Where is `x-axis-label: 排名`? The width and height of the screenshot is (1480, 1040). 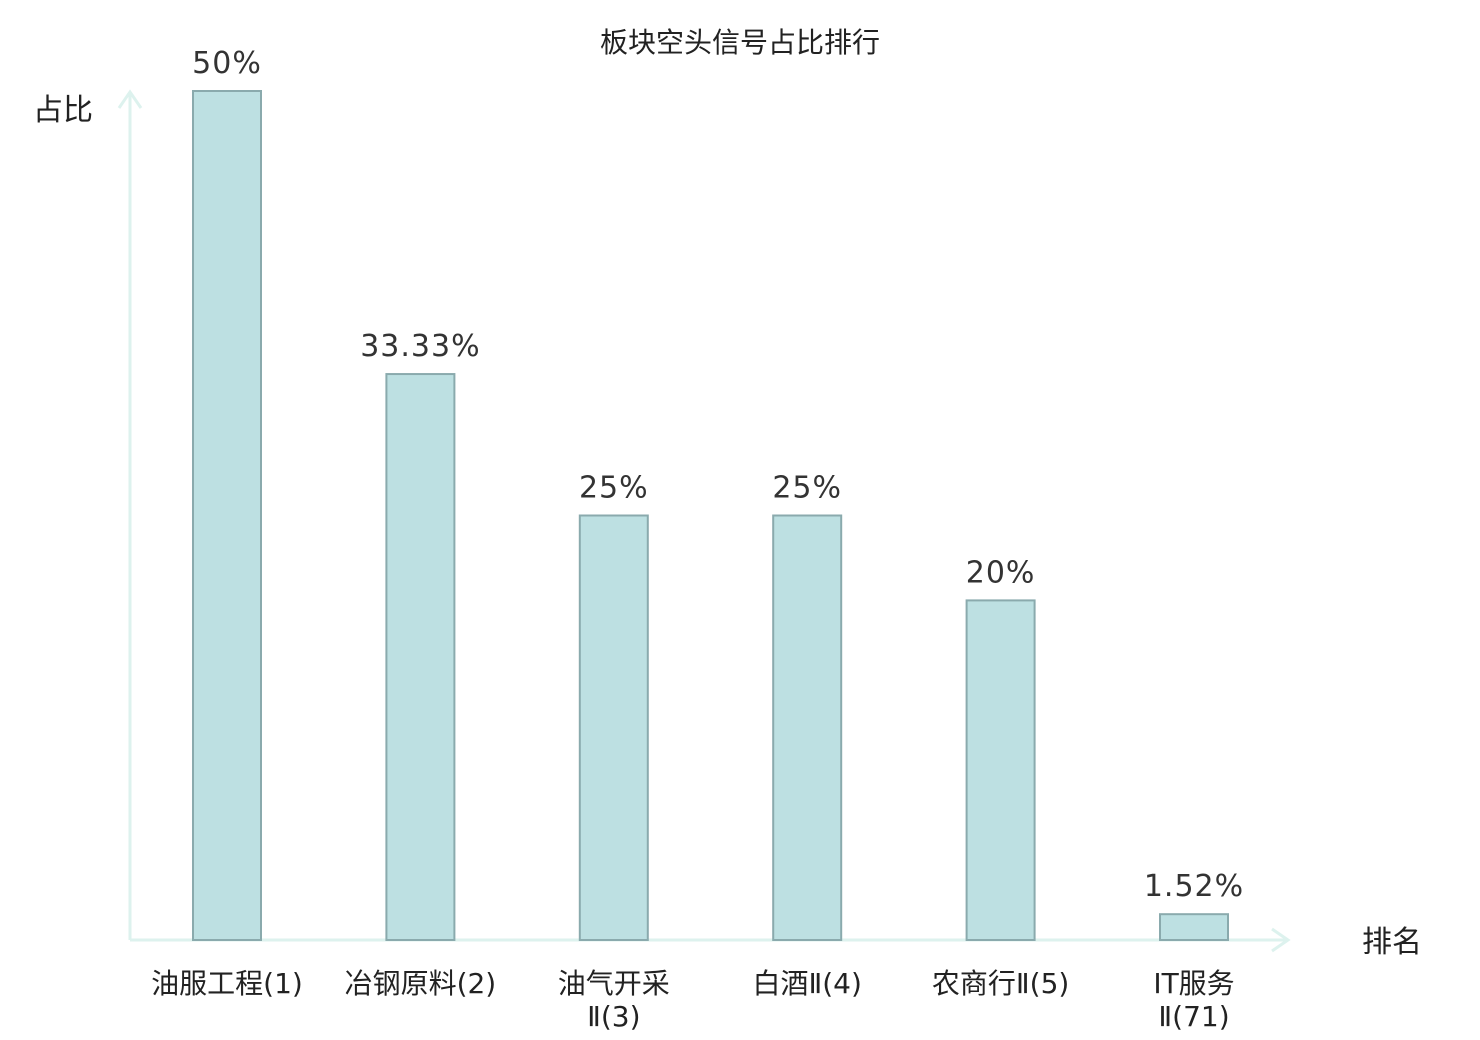 x-axis-label: 排名 is located at coordinates (1392, 942).